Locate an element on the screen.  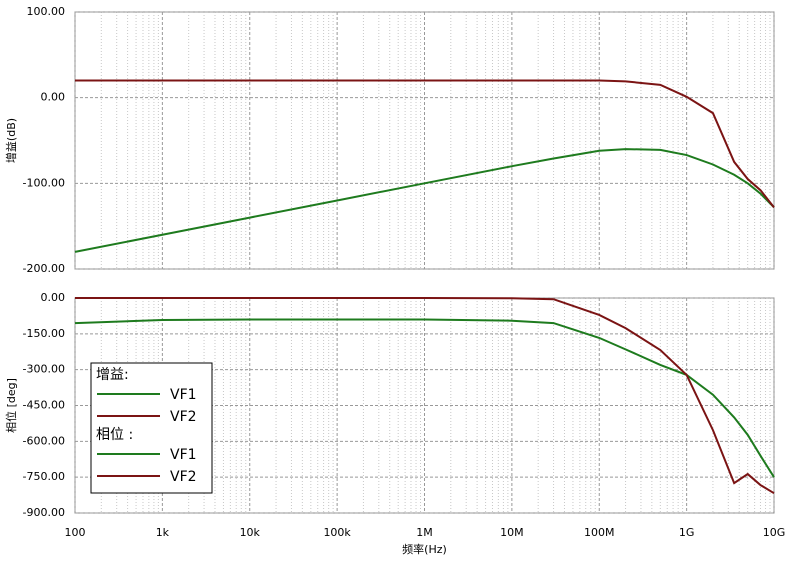
x-tick-label: 1G is located at coordinates (687, 532).